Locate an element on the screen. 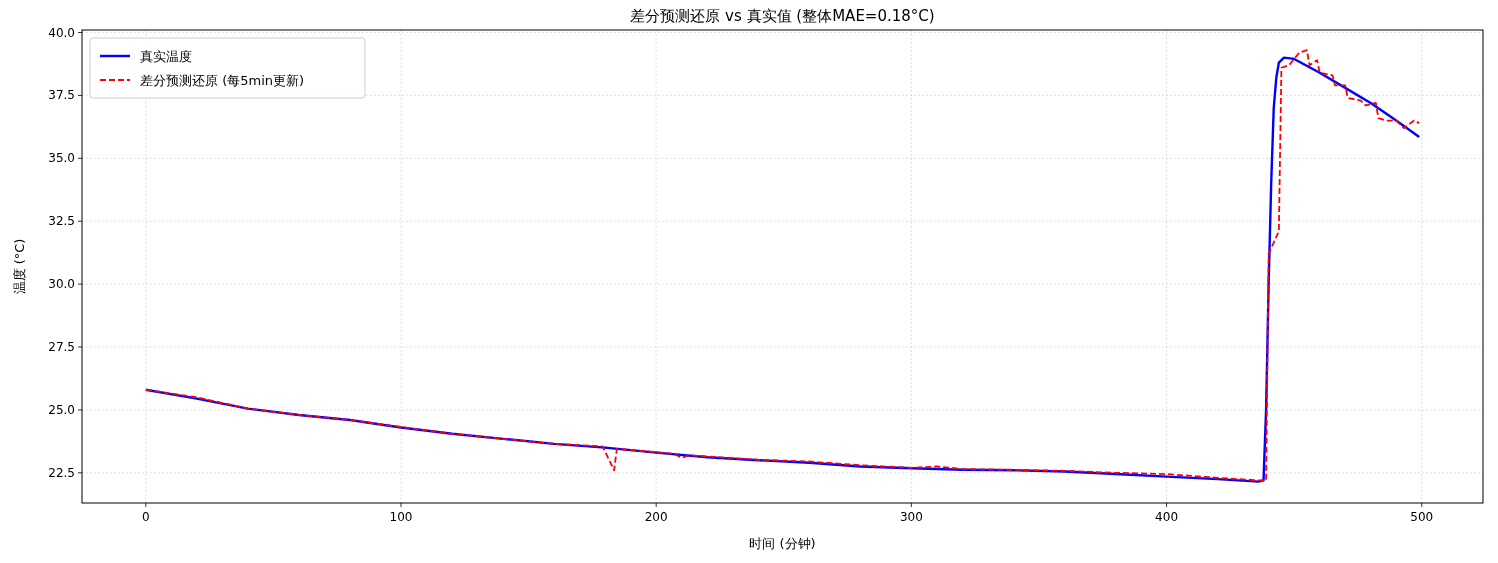 The height and width of the screenshot is (563, 1498). legend-label: 真实温度 is located at coordinates (166, 56).